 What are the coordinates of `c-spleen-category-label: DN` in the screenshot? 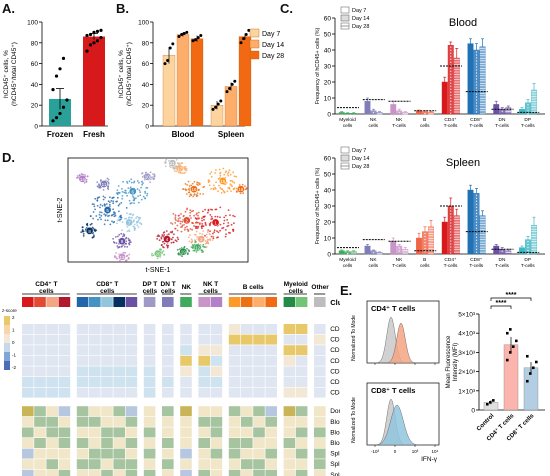 It's located at (502, 260).